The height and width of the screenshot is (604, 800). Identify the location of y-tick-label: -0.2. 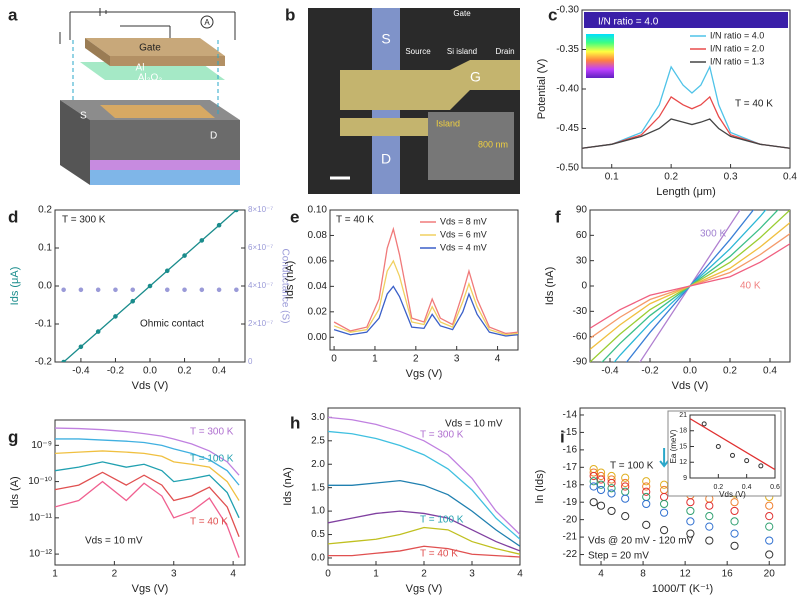
(44, 362).